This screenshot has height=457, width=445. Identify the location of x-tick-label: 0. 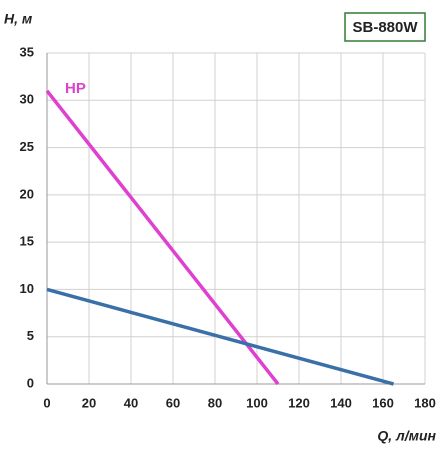
(46, 402).